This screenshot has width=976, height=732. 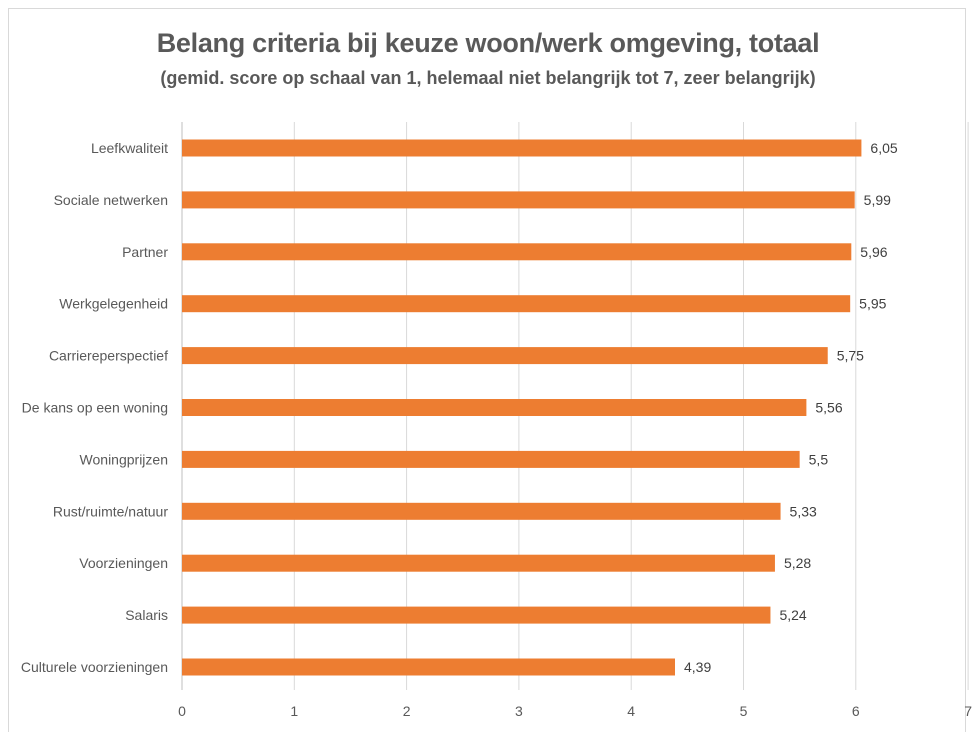 What do you see at coordinates (182, 711) in the screenshot?
I see `x-tick-label: 0` at bounding box center [182, 711].